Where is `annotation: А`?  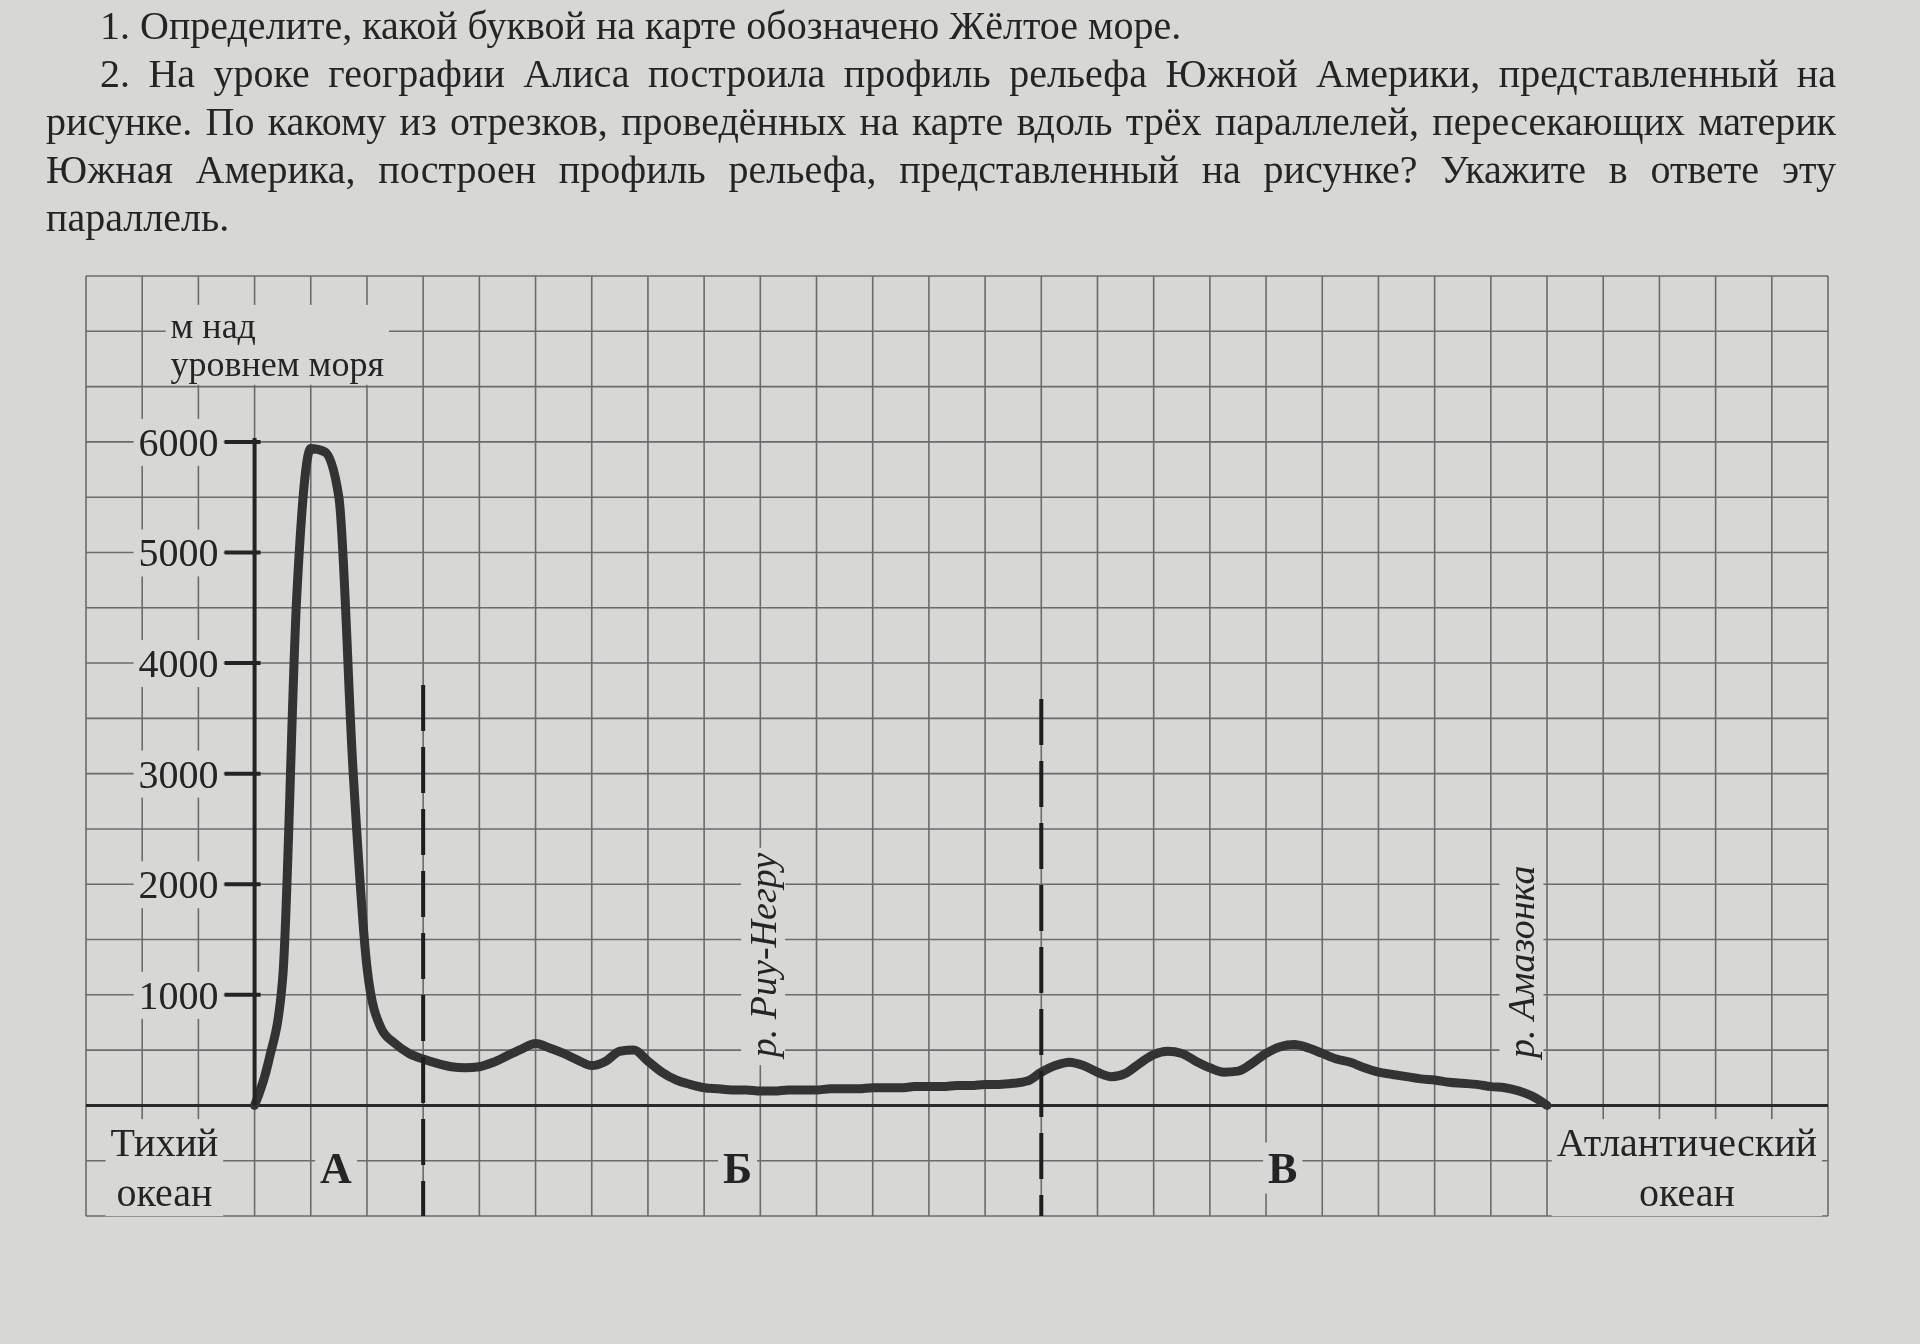 annotation: А is located at coordinates (336, 1168).